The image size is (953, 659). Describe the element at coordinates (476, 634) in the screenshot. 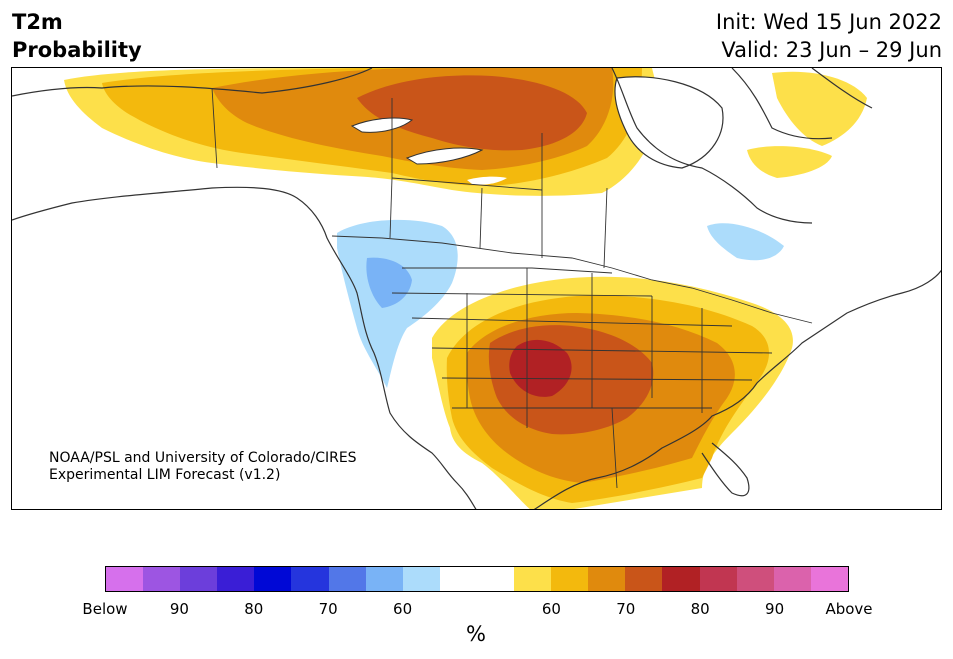

I see `colorbar-unit-label: %` at that location.